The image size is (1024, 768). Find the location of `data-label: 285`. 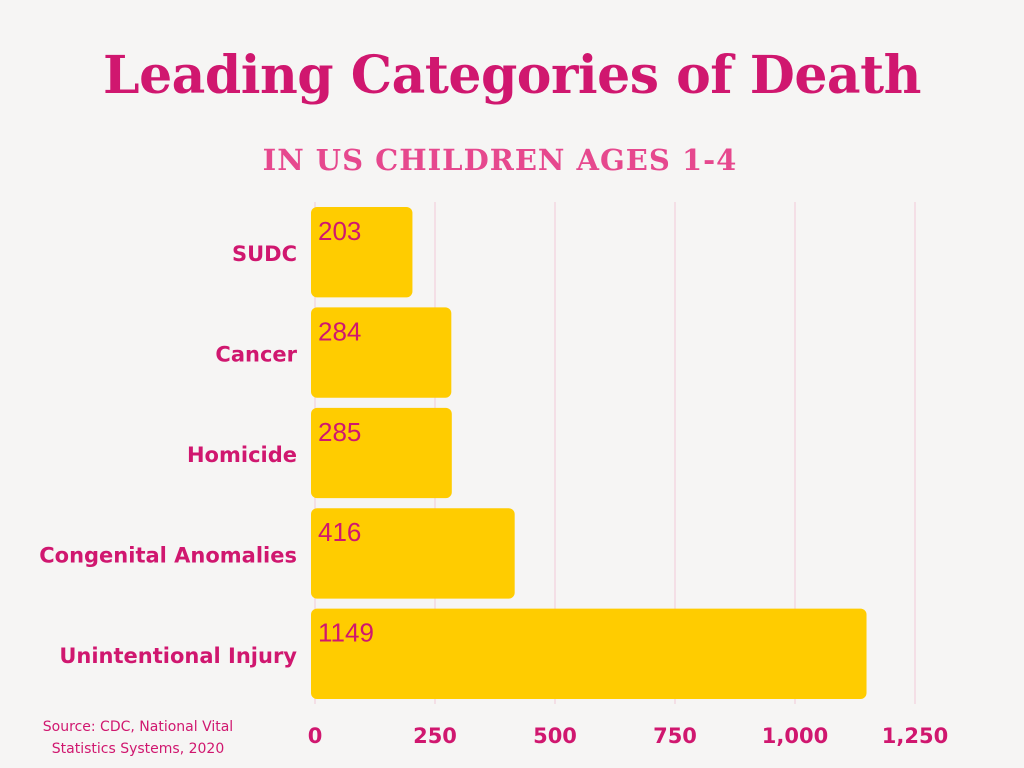

data-label: 285 is located at coordinates (339, 432).